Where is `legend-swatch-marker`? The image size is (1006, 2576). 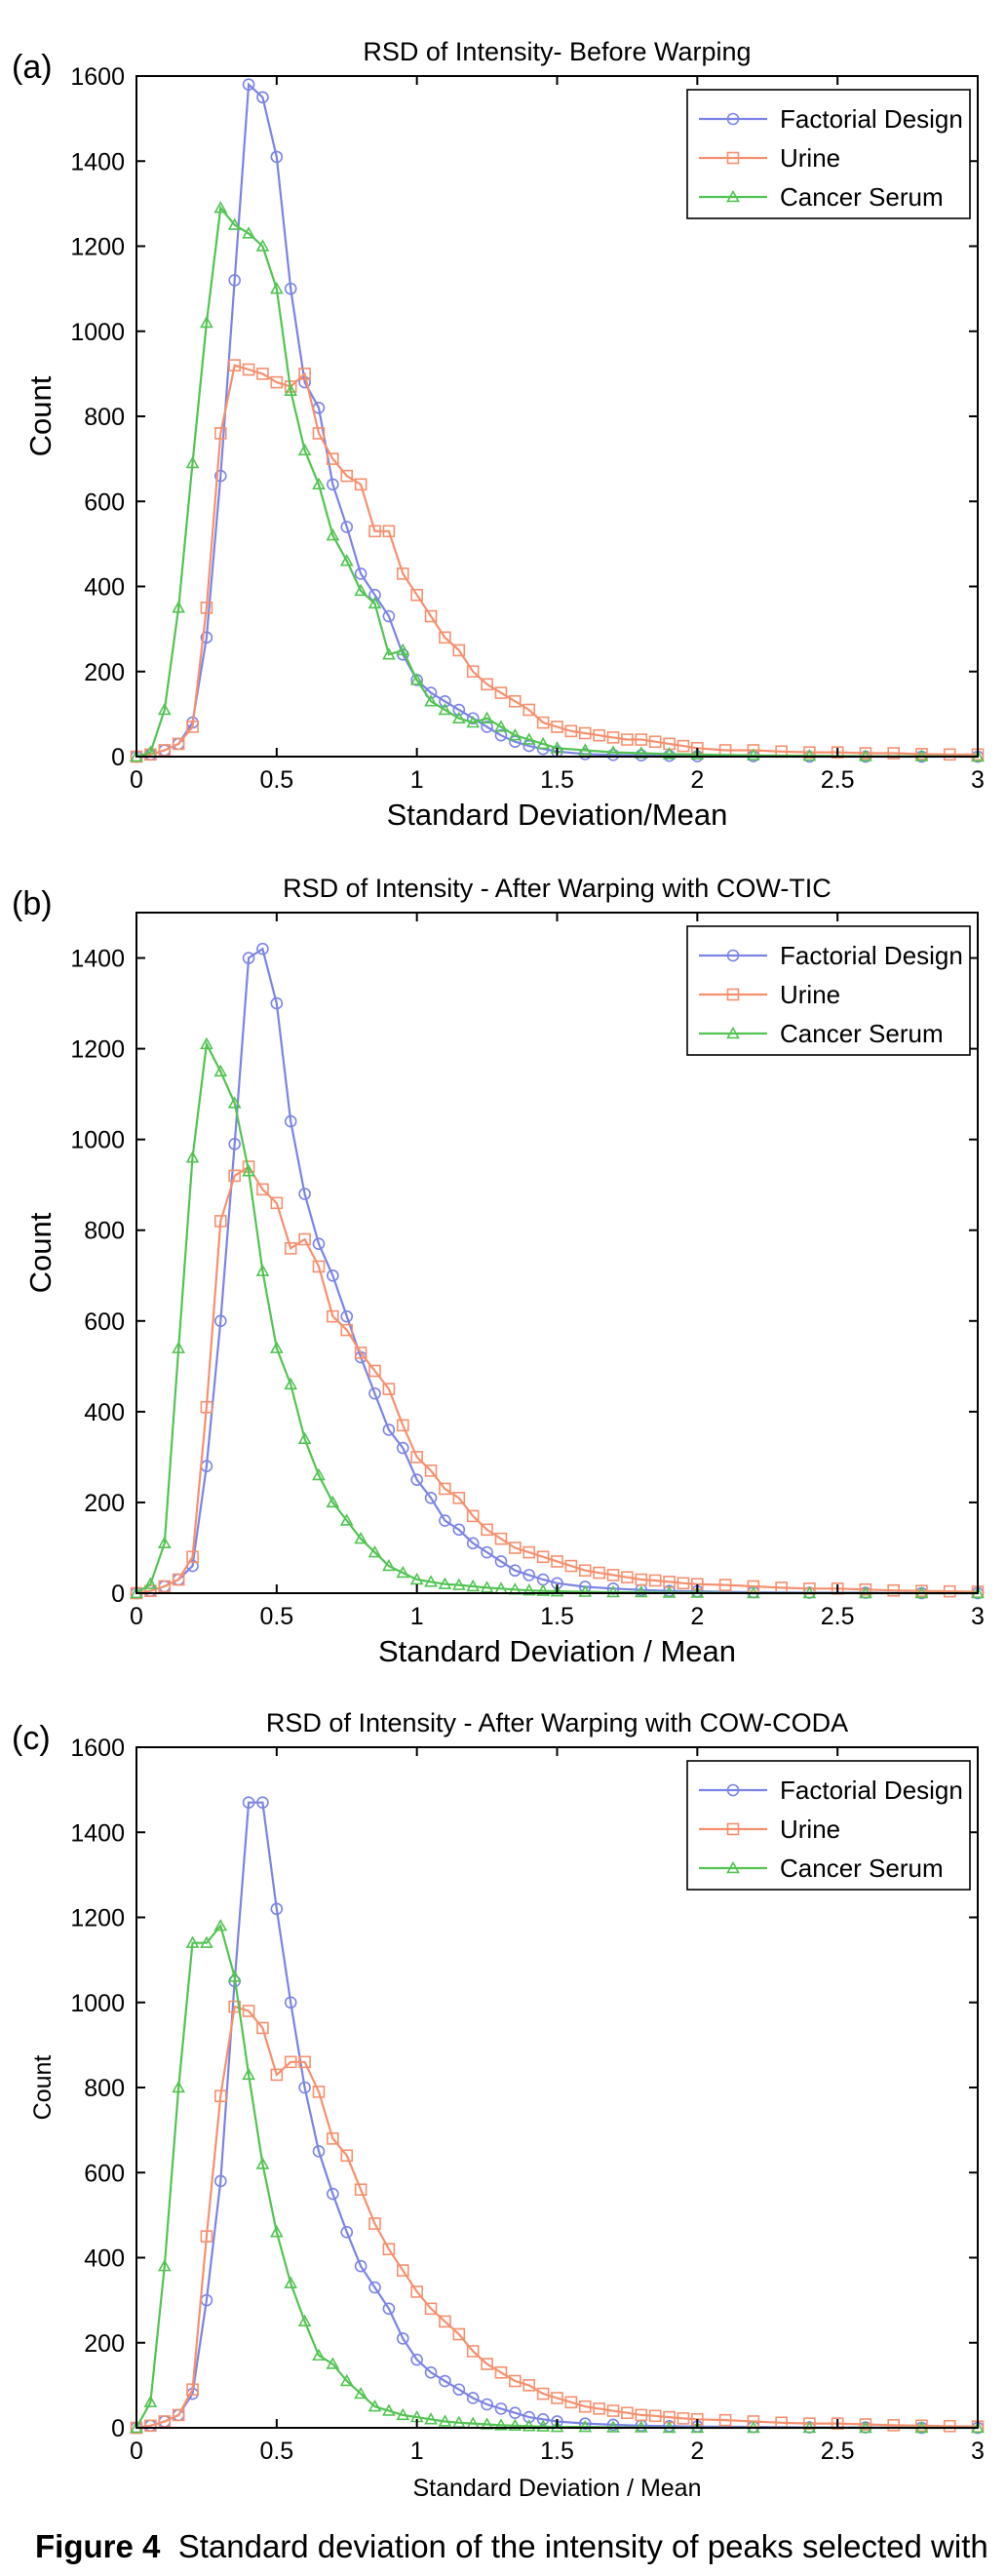 legend-swatch-marker is located at coordinates (733, 955).